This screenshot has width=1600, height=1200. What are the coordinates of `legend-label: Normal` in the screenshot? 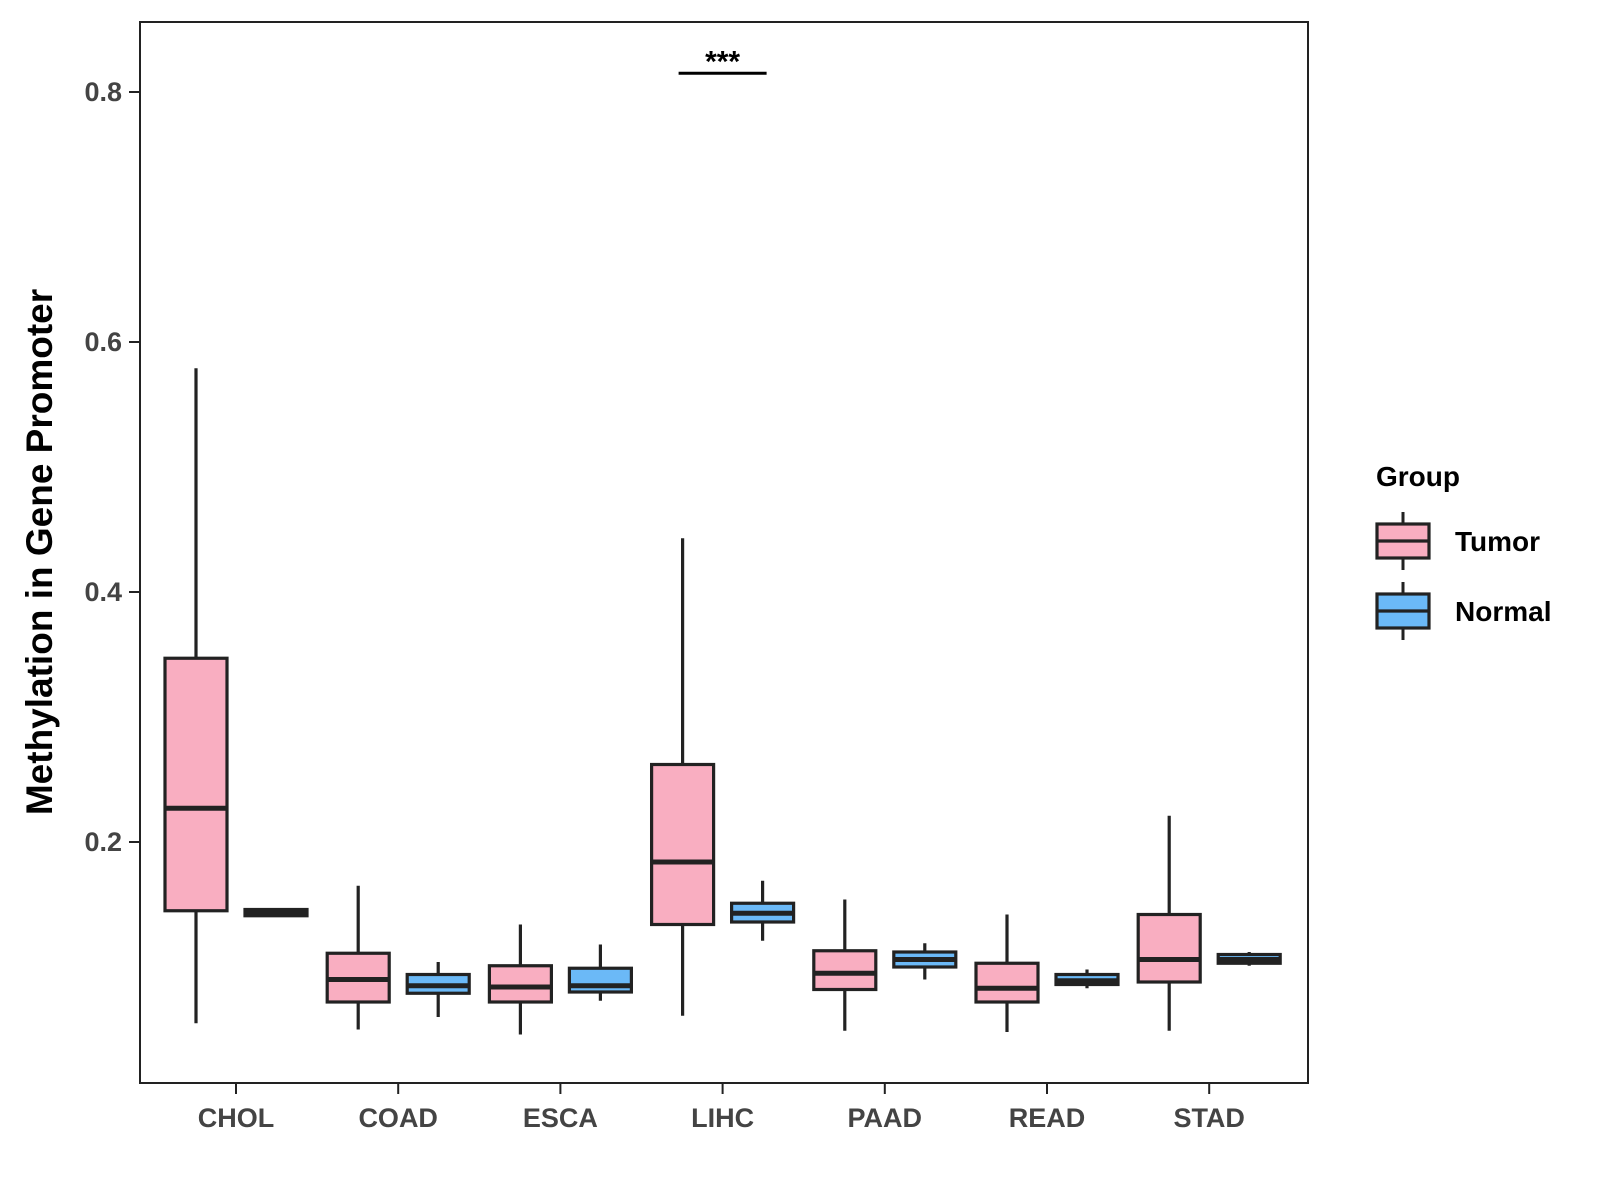 It's located at (1503, 611).